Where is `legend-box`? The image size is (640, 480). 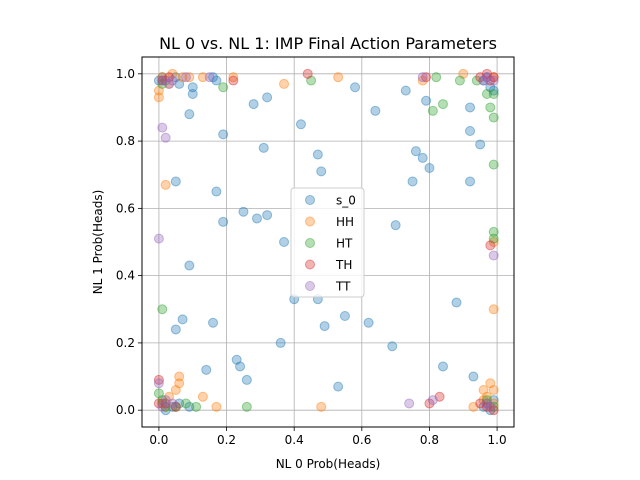 legend-box is located at coordinates (327, 242).